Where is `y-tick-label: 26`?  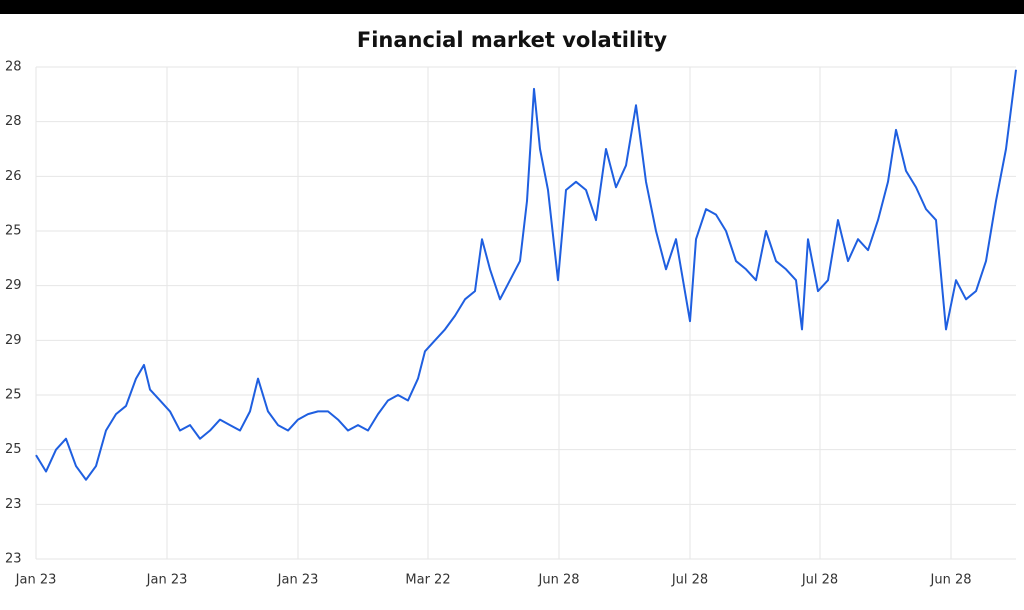
y-tick-label: 26 is located at coordinates (13, 176).